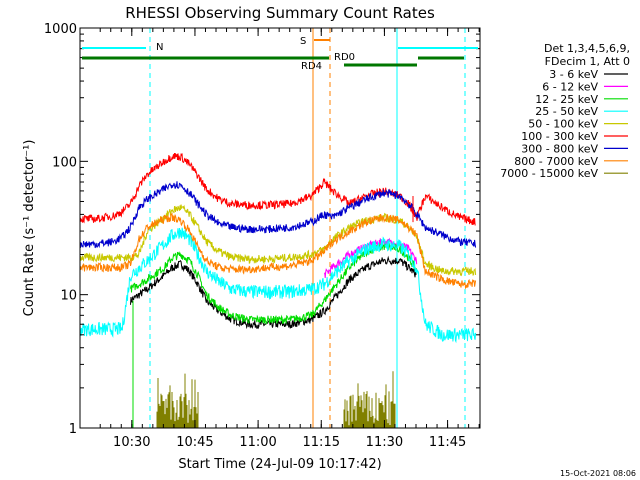 This screenshot has width=640, height=480. Describe the element at coordinates (279, 464) in the screenshot. I see `x-axis-label: Start Time (24-Jul-09 10:17:42)` at that location.